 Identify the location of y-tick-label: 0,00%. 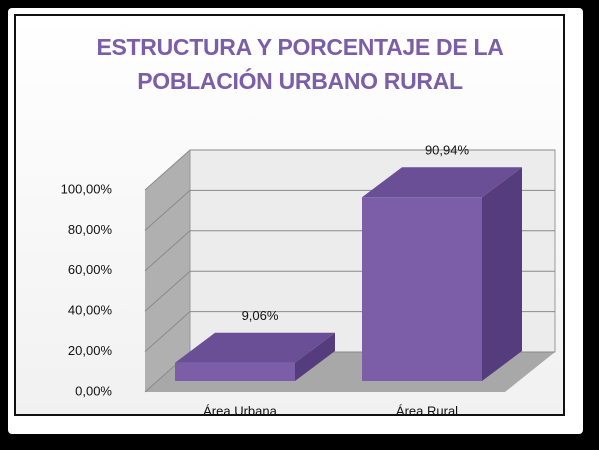
(93, 390).